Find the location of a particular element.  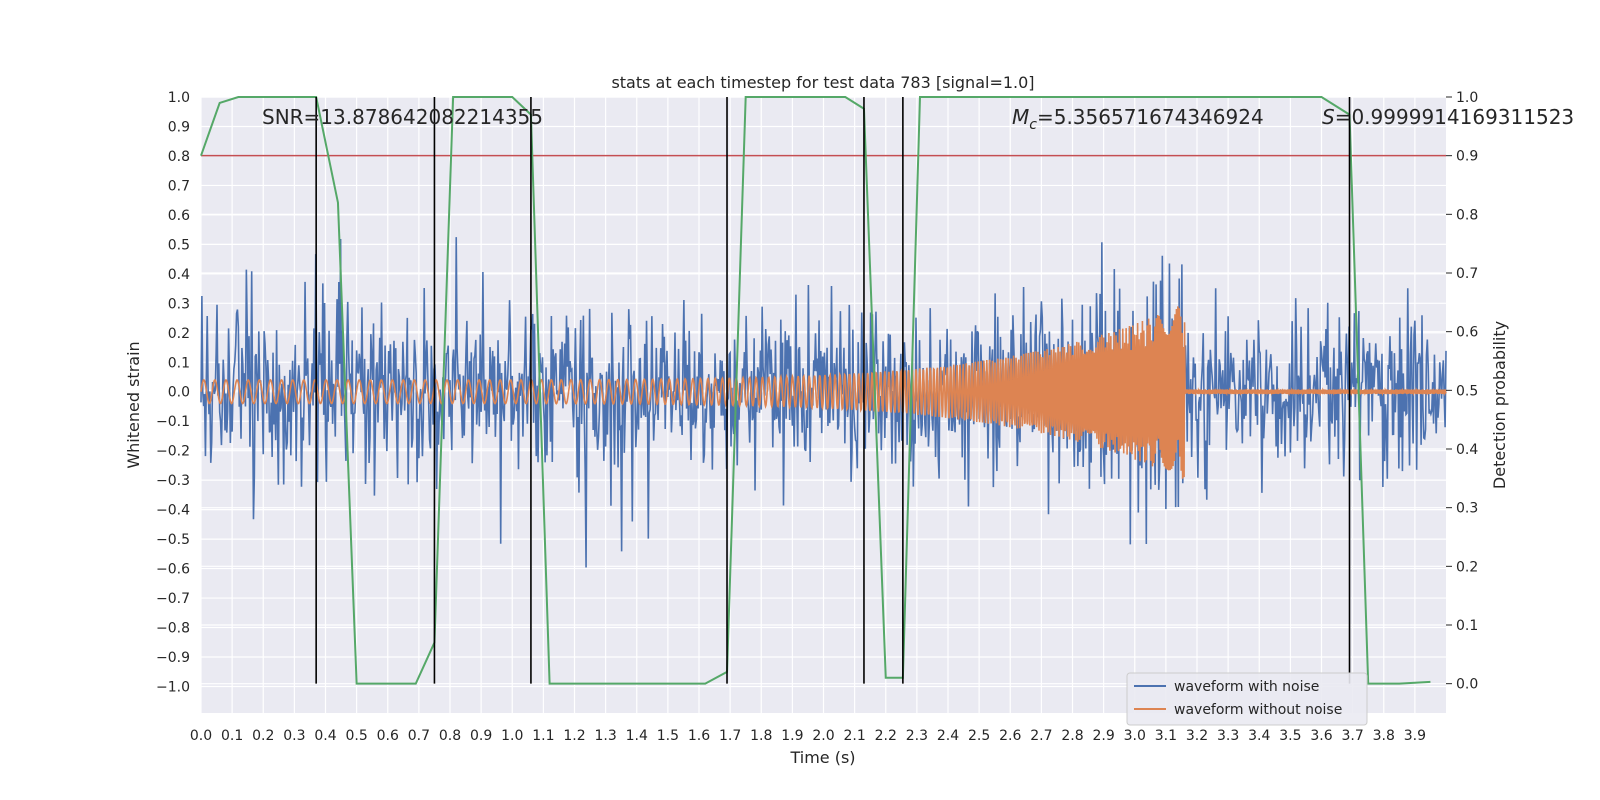

y2-tick-label: 0.5 is located at coordinates (1467, 391).